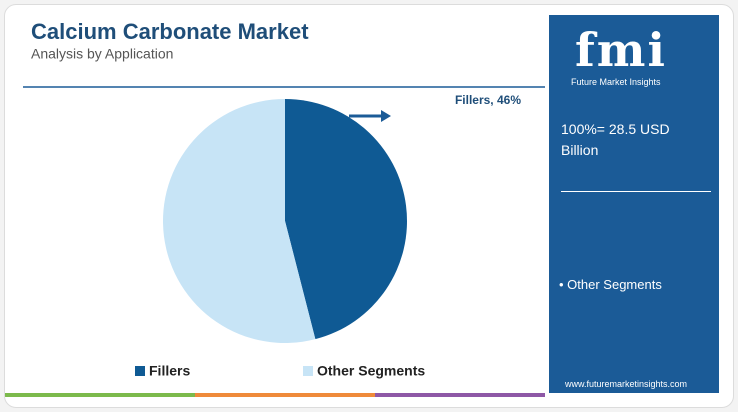 This screenshot has height=412, width=738. I want to click on chart-subtitle: Analysis by Application, so click(102, 54).